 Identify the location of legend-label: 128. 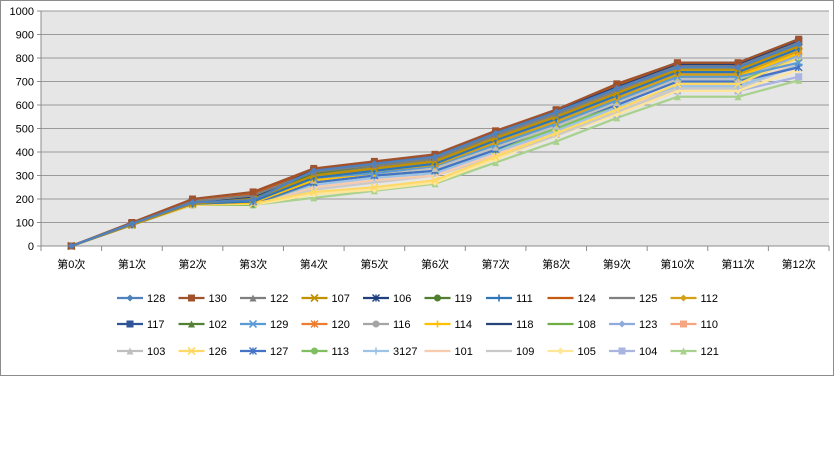
(156, 299).